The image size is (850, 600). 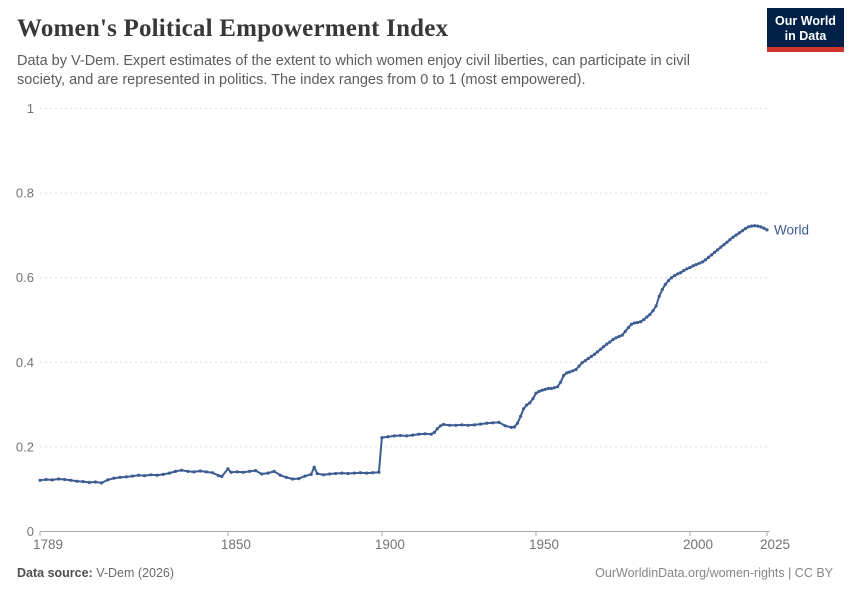 What do you see at coordinates (48, 544) in the screenshot?
I see `x-tick-label: 1789` at bounding box center [48, 544].